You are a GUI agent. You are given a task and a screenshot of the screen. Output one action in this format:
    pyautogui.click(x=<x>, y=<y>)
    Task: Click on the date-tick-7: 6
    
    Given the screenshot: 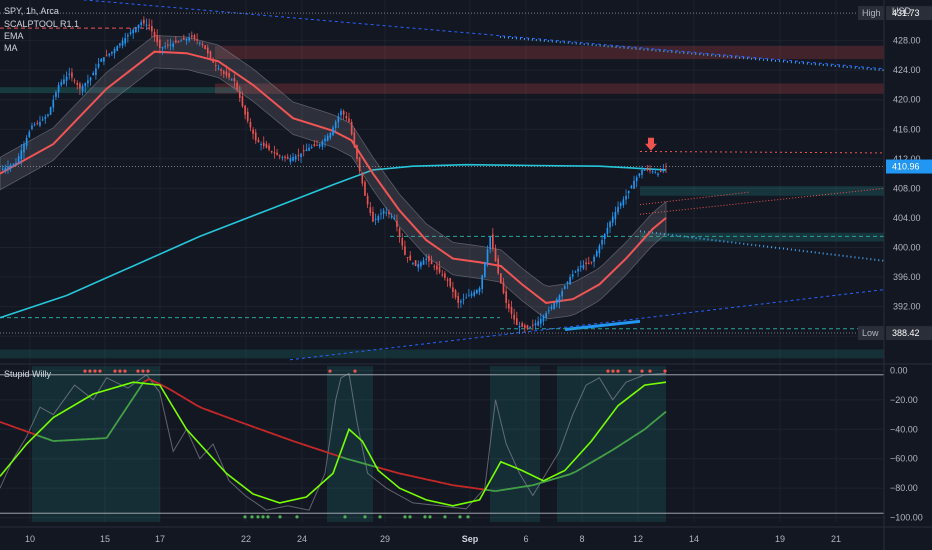 What is the action you would take?
    pyautogui.click(x=525, y=539)
    